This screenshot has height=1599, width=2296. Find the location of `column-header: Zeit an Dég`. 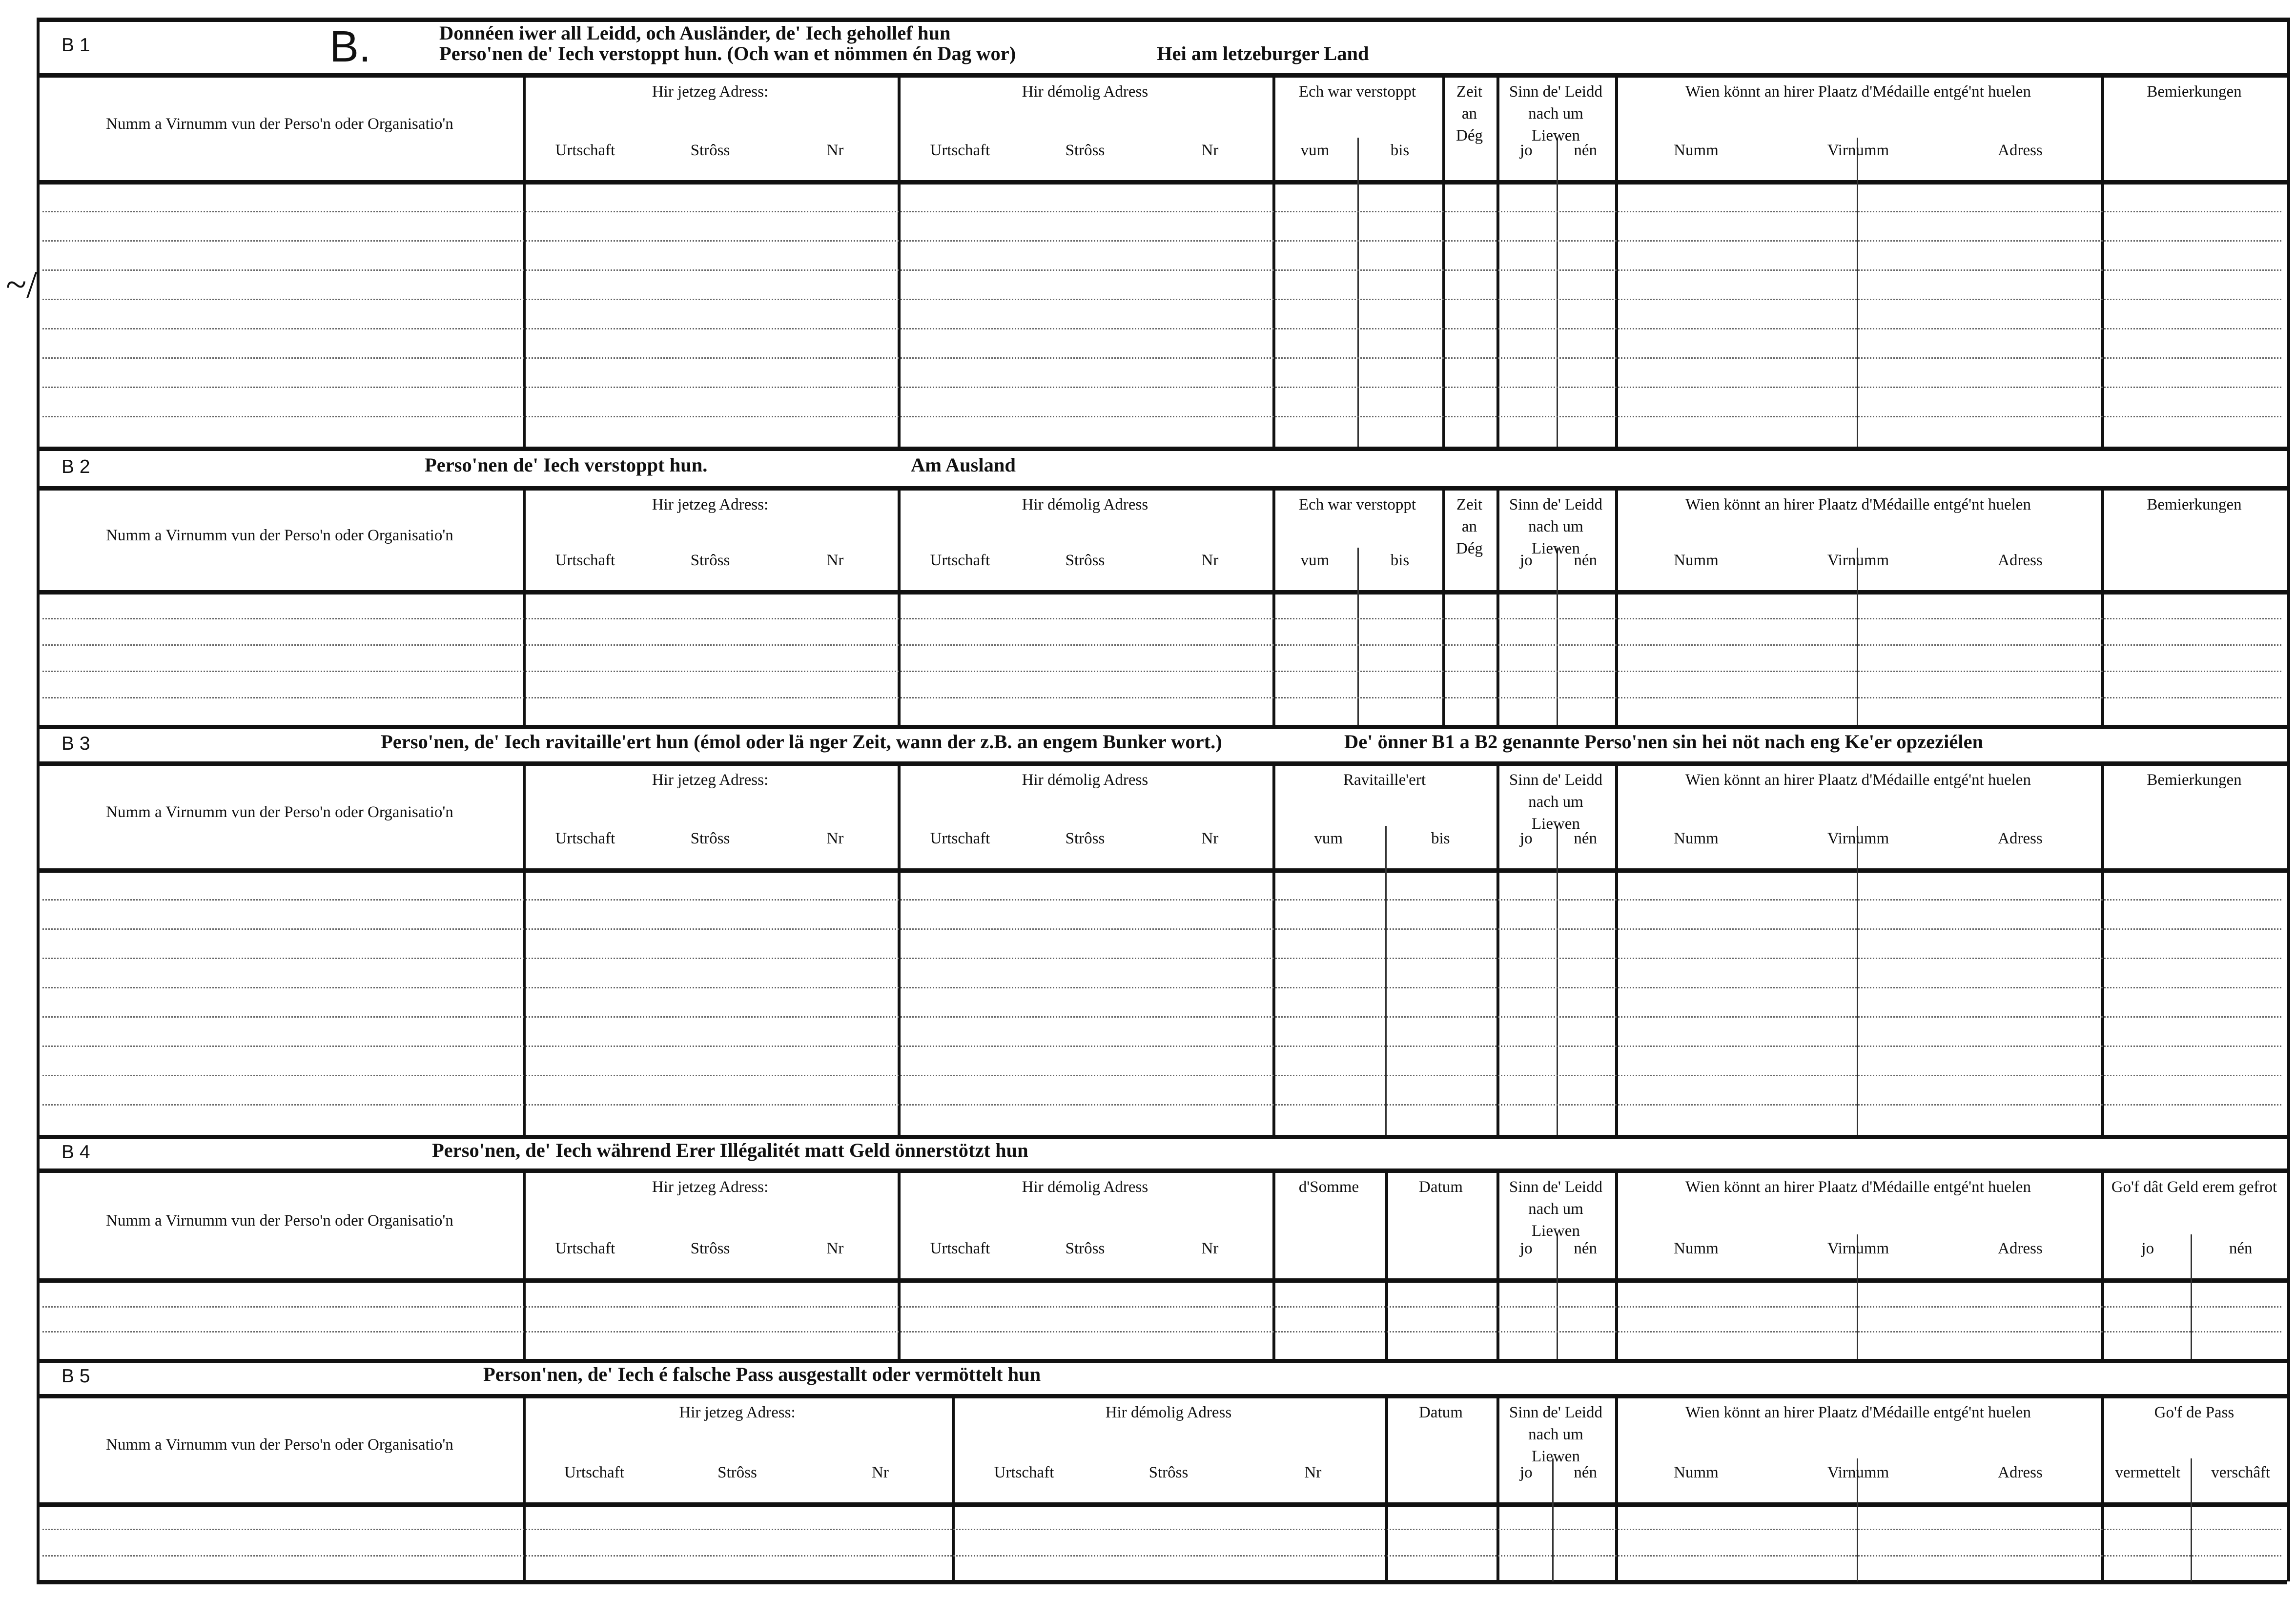

column-header: Zeit an Dég is located at coordinates (1469, 114).